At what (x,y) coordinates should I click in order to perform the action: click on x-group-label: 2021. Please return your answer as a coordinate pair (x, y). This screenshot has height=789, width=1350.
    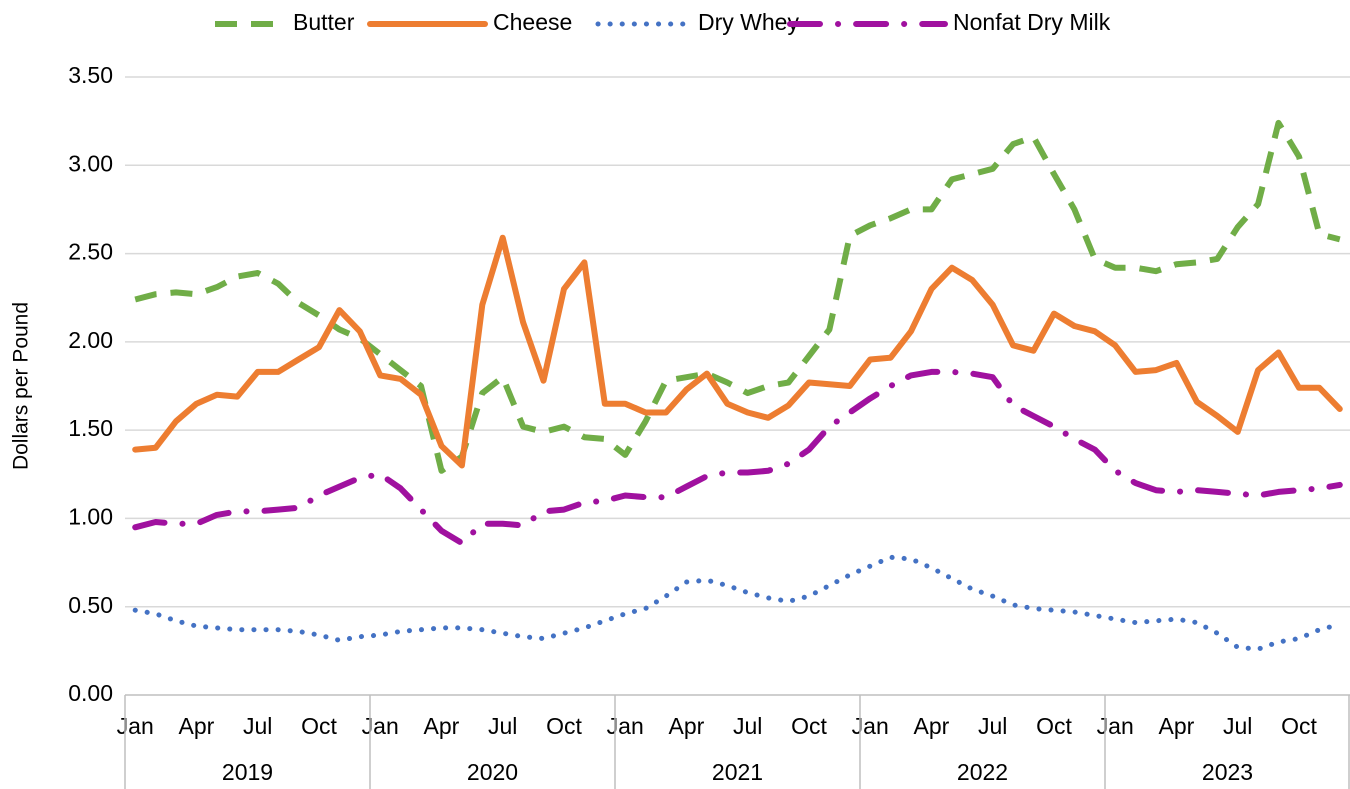
    Looking at the image, I should click on (737, 772).